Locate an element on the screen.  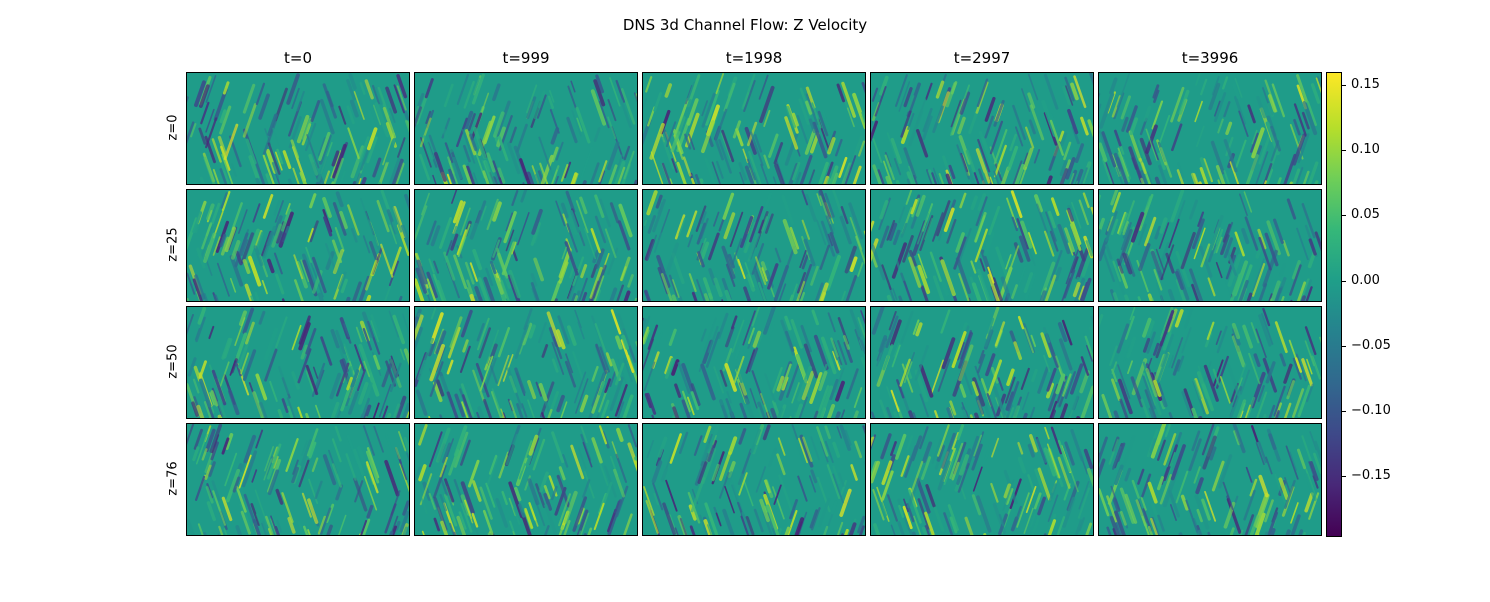
row-label: z=0 is located at coordinates (173, 127).